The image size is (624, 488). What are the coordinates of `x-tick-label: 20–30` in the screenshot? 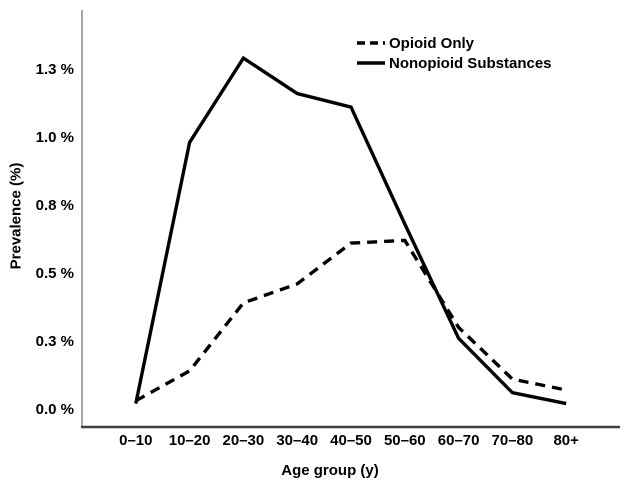 It's located at (244, 440).